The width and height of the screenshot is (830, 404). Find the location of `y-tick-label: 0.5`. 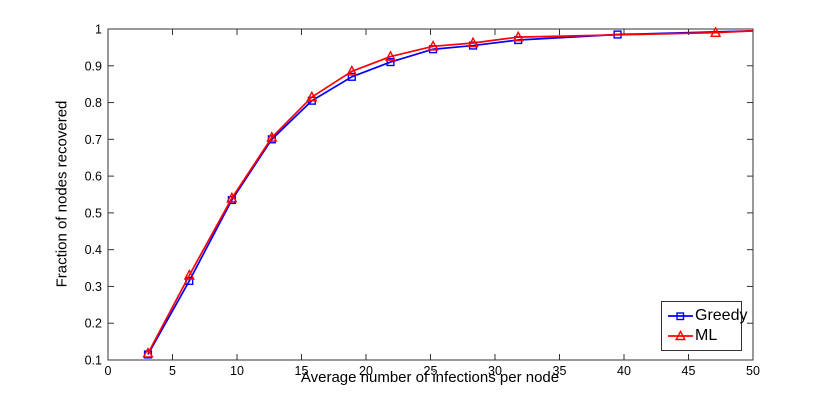

y-tick-label: 0.5 is located at coordinates (93, 213).